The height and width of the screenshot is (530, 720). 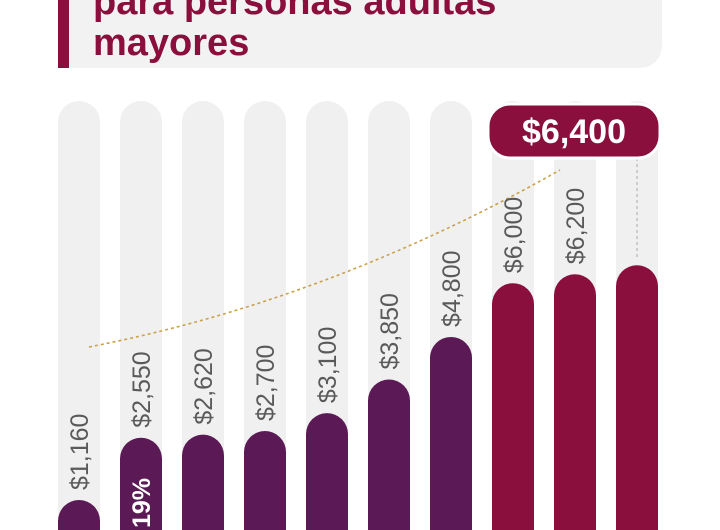 What do you see at coordinates (452, 288) in the screenshot?
I see `value-label-7: $4,800` at bounding box center [452, 288].